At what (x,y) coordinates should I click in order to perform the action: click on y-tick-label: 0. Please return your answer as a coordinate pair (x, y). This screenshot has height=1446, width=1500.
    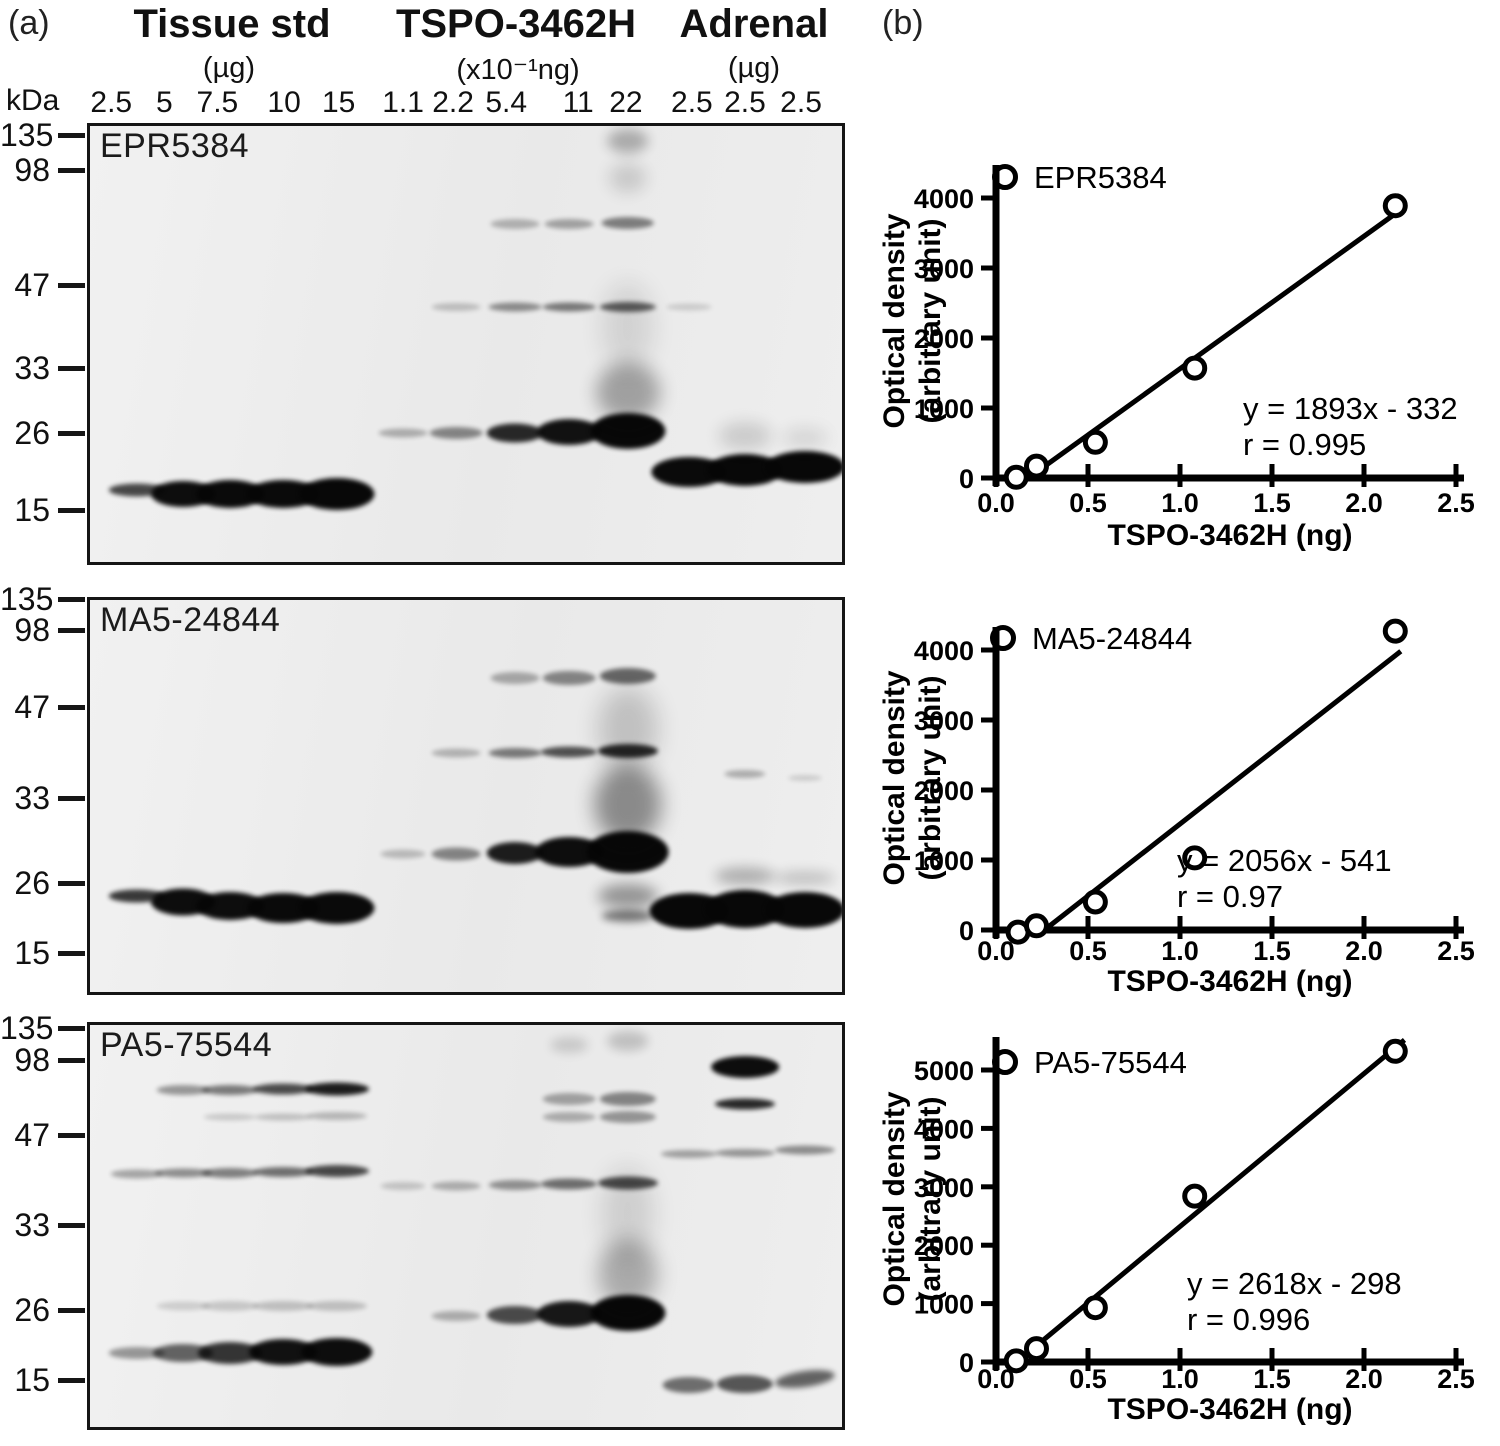
    Looking at the image, I should click on (966, 1363).